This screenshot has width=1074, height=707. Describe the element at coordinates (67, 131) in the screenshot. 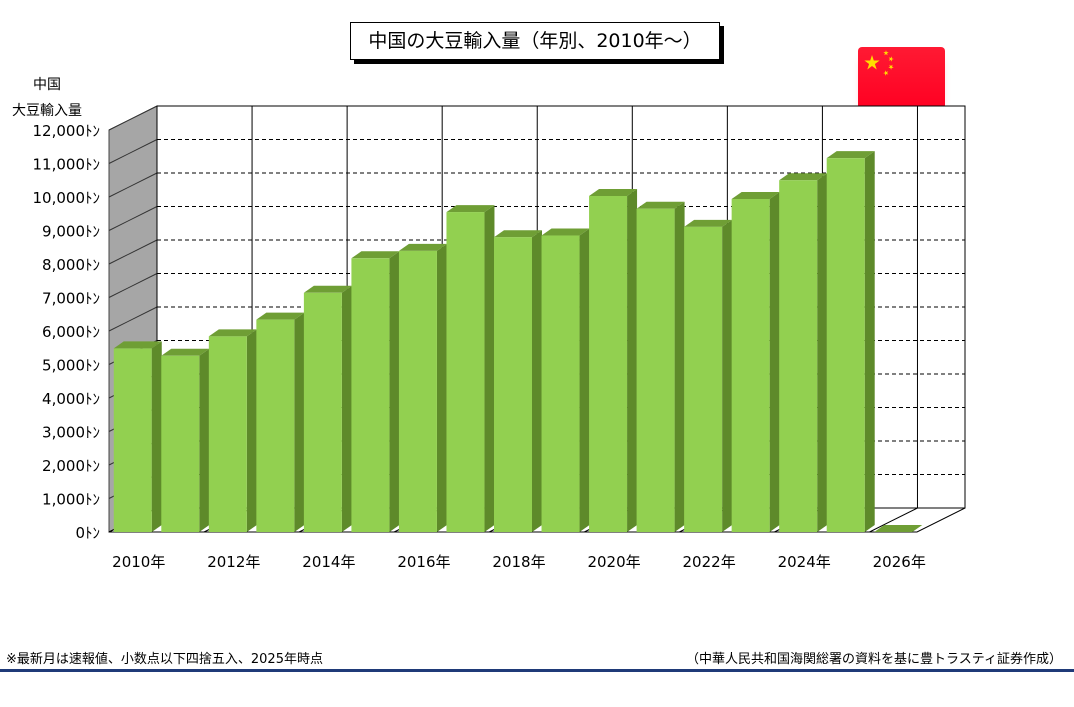

I see `y-tick-label: 12,000ﾄﾝ` at that location.